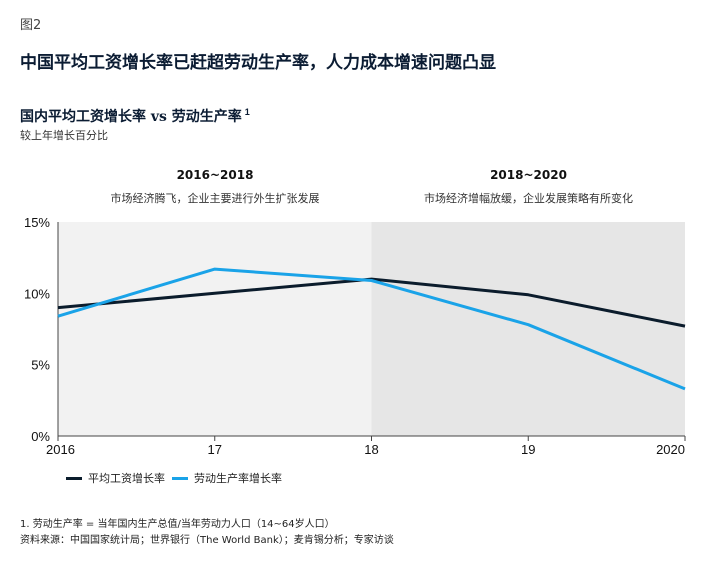 This screenshot has height=568, width=715. I want to click on y-tick-label: 0%, so click(40, 436).